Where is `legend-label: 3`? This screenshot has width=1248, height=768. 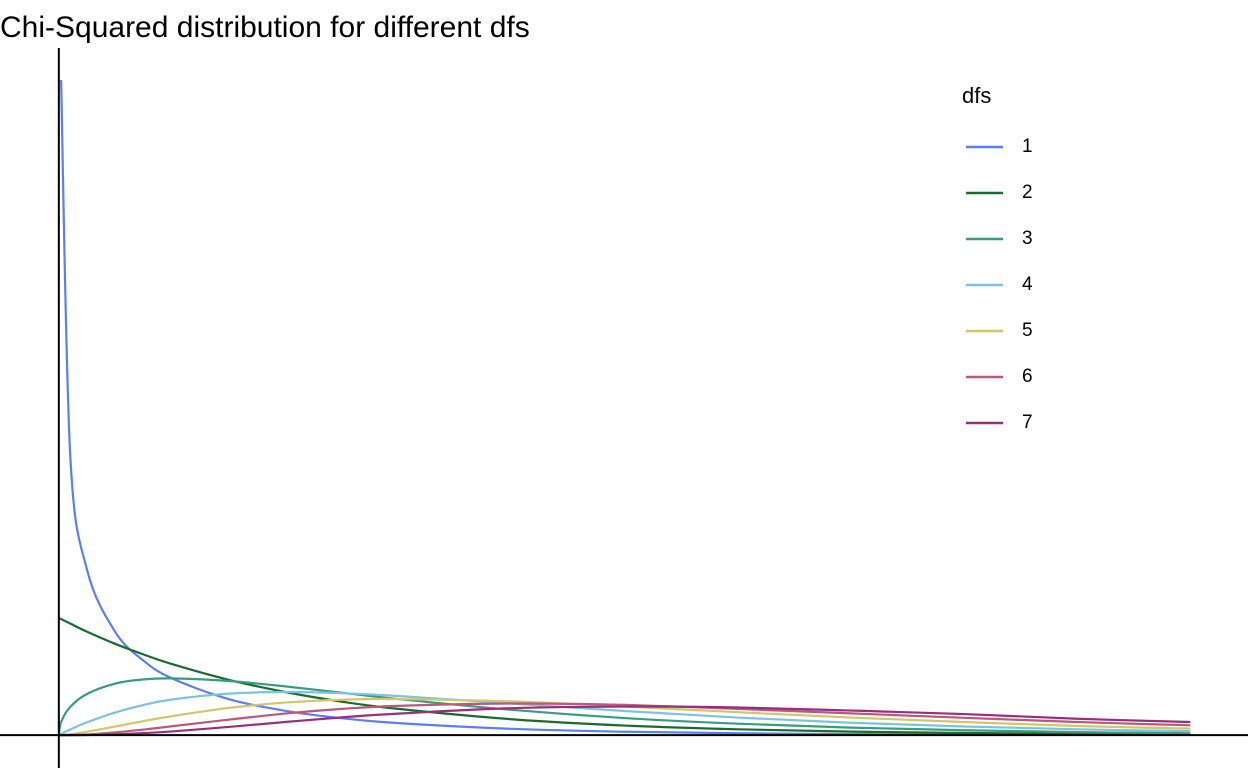
legend-label: 3 is located at coordinates (1027, 238).